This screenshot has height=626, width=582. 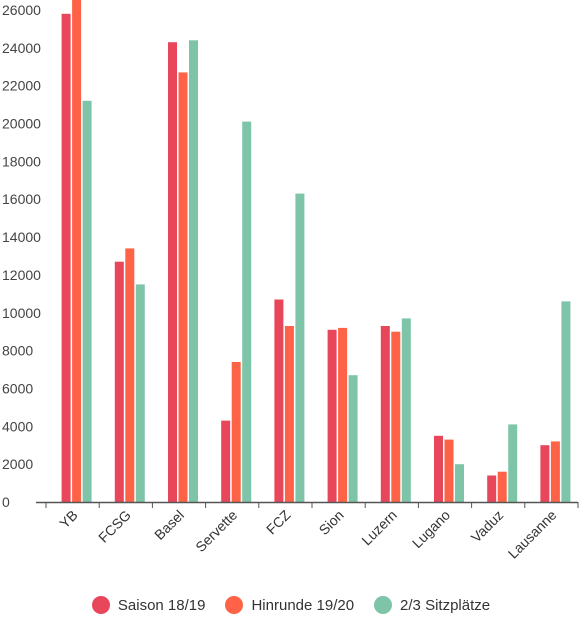 I want to click on y-tick-label: 16000, so click(x=21, y=199).